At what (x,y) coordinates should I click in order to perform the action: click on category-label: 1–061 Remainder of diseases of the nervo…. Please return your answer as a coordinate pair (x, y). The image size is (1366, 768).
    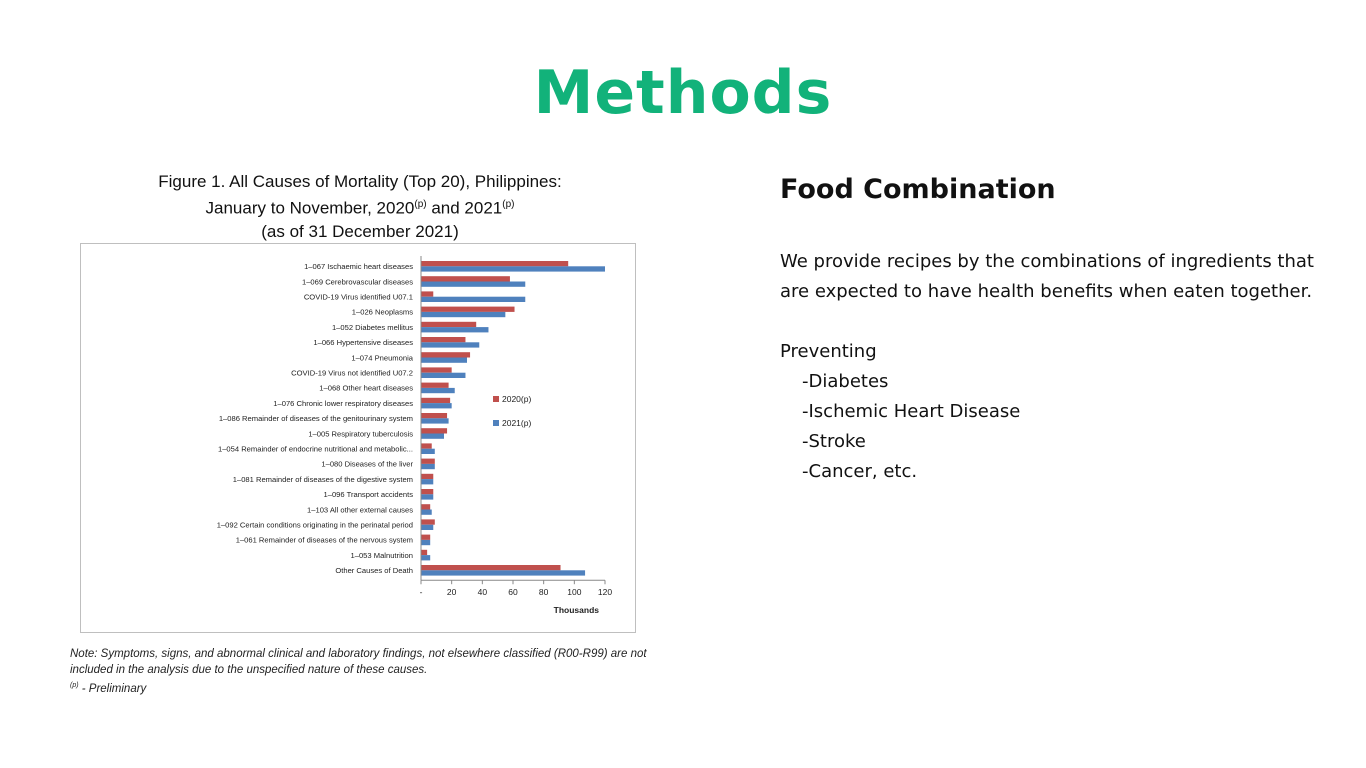
    Looking at the image, I should click on (324, 540).